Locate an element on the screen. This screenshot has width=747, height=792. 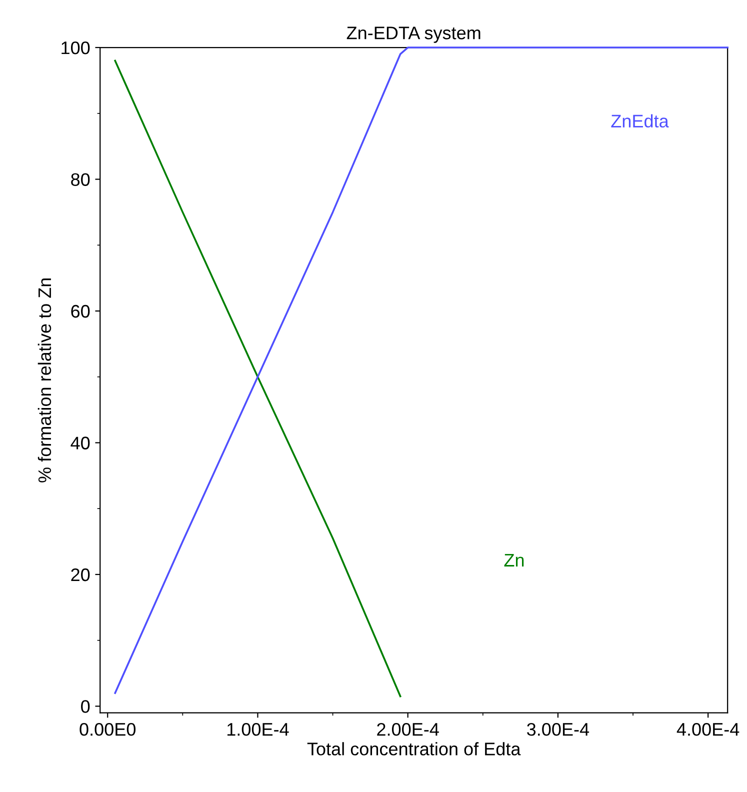
x-axis-title: Total concentration of Edta is located at coordinates (414, 749).